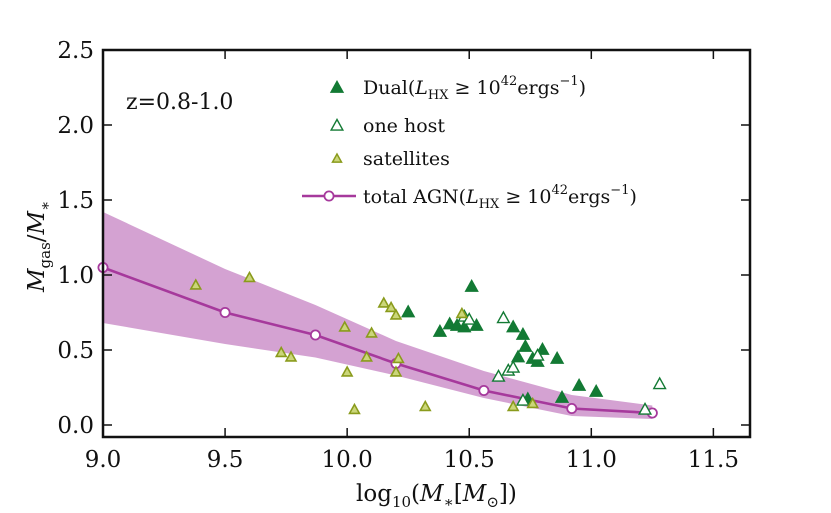 This screenshot has width=831, height=513. What do you see at coordinates (337, 86) in the screenshot?
I see `legend-symbol-dual` at bounding box center [337, 86].